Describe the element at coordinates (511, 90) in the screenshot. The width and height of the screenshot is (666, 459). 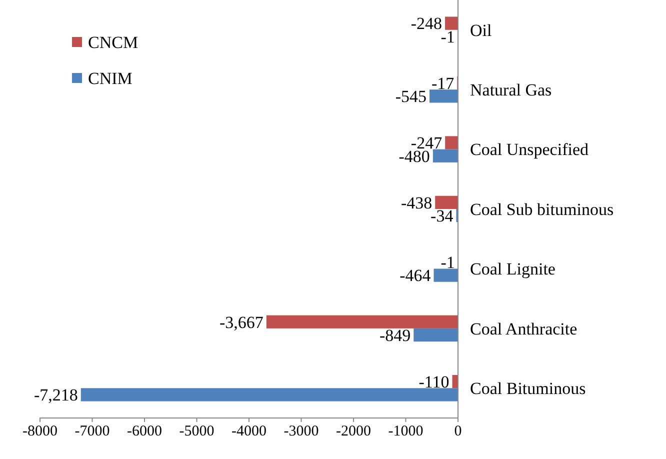
I see `y-tick-label: Natural Gas` at that location.